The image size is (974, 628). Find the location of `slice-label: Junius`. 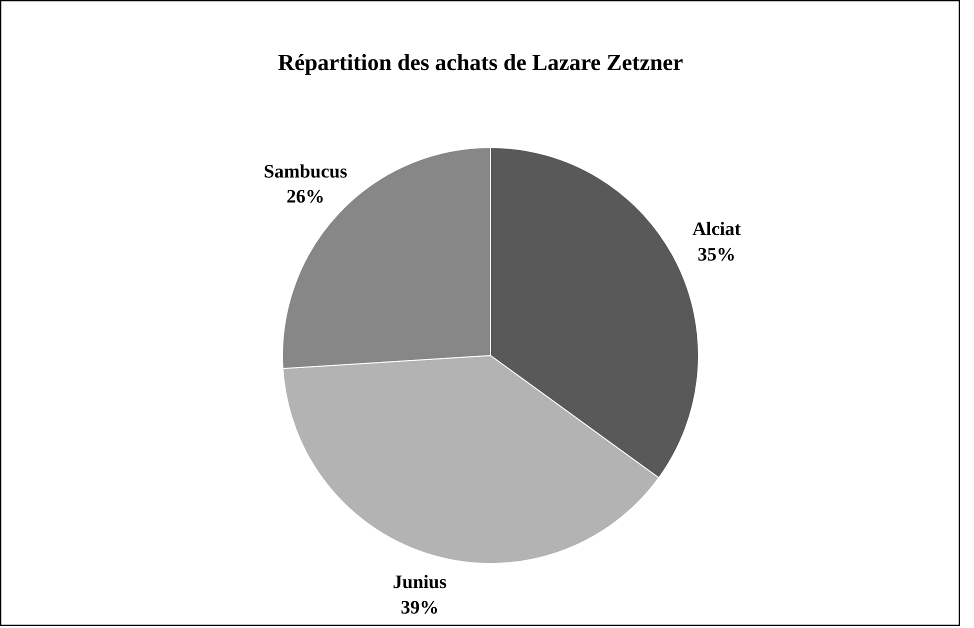

slice-label: Junius is located at coordinates (419, 583).